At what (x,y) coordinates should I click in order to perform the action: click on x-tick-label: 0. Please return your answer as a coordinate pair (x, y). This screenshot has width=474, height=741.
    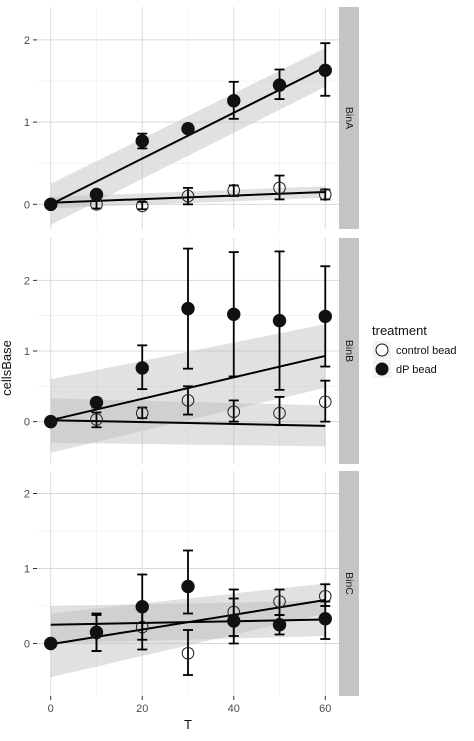
    Looking at the image, I should click on (51, 709).